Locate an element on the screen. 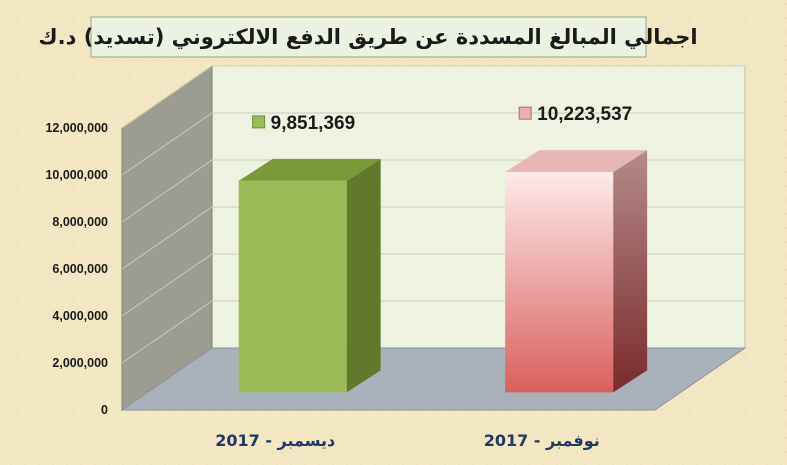 This screenshot has width=787, height=465. category-label: ديسمبر - 2017 is located at coordinates (275, 440).